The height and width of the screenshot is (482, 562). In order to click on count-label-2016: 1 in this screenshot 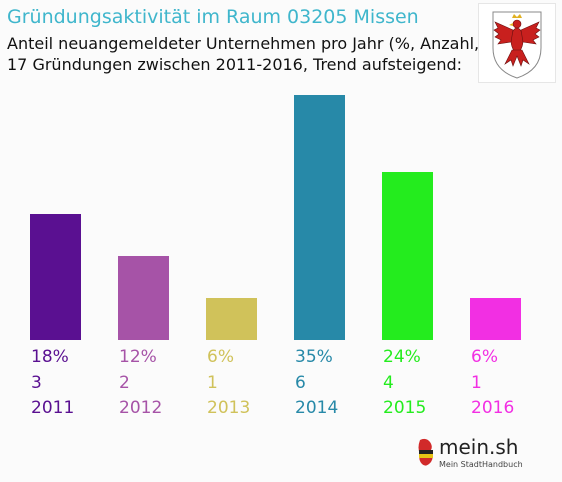, I will do `click(476, 383)`.